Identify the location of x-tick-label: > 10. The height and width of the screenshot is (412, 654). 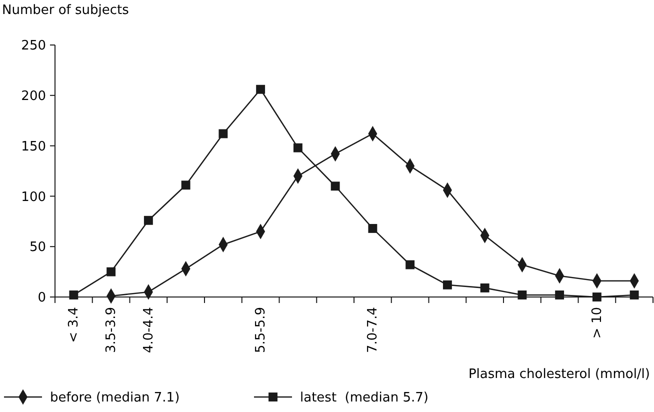
(597, 323).